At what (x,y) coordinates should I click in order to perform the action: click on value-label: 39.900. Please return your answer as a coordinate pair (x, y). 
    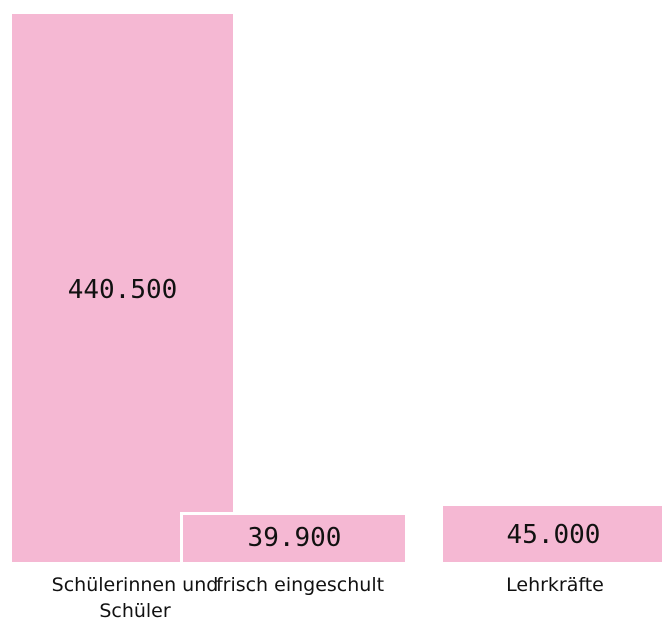
    Looking at the image, I should click on (294, 538).